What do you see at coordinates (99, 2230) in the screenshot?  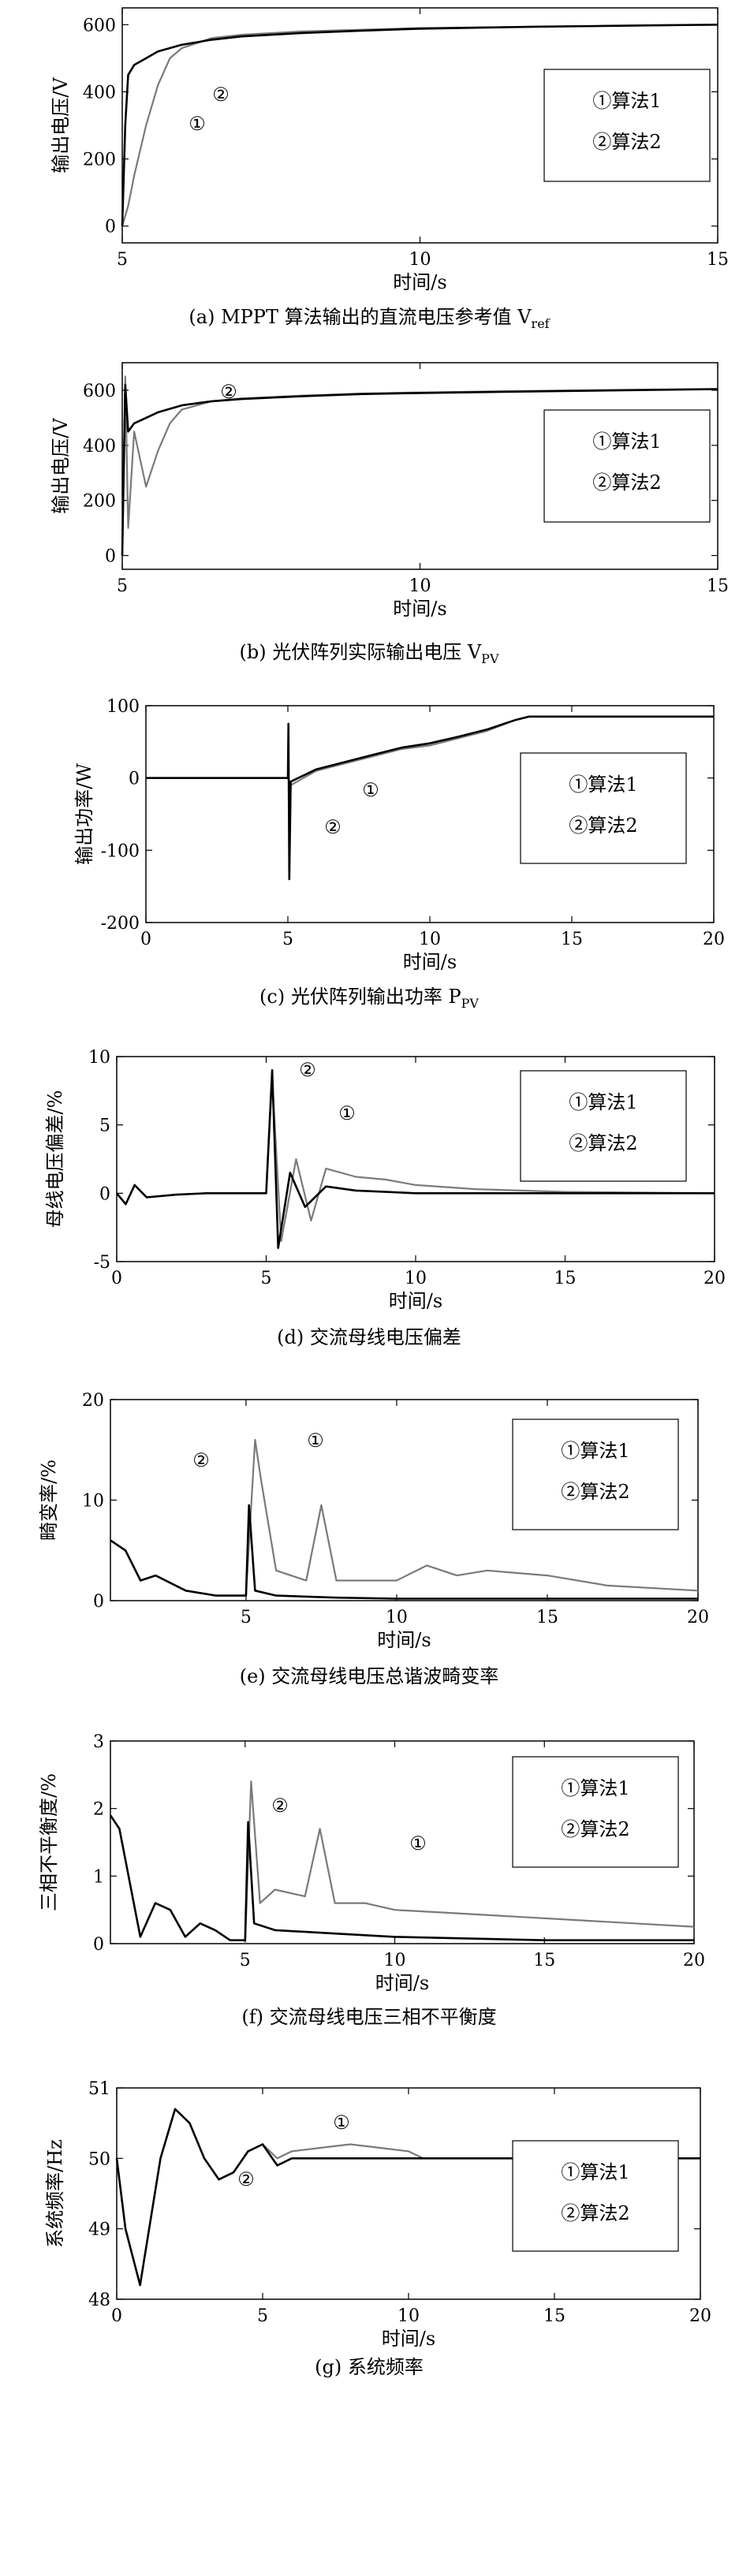 I see `y-tick-label: 49` at bounding box center [99, 2230].